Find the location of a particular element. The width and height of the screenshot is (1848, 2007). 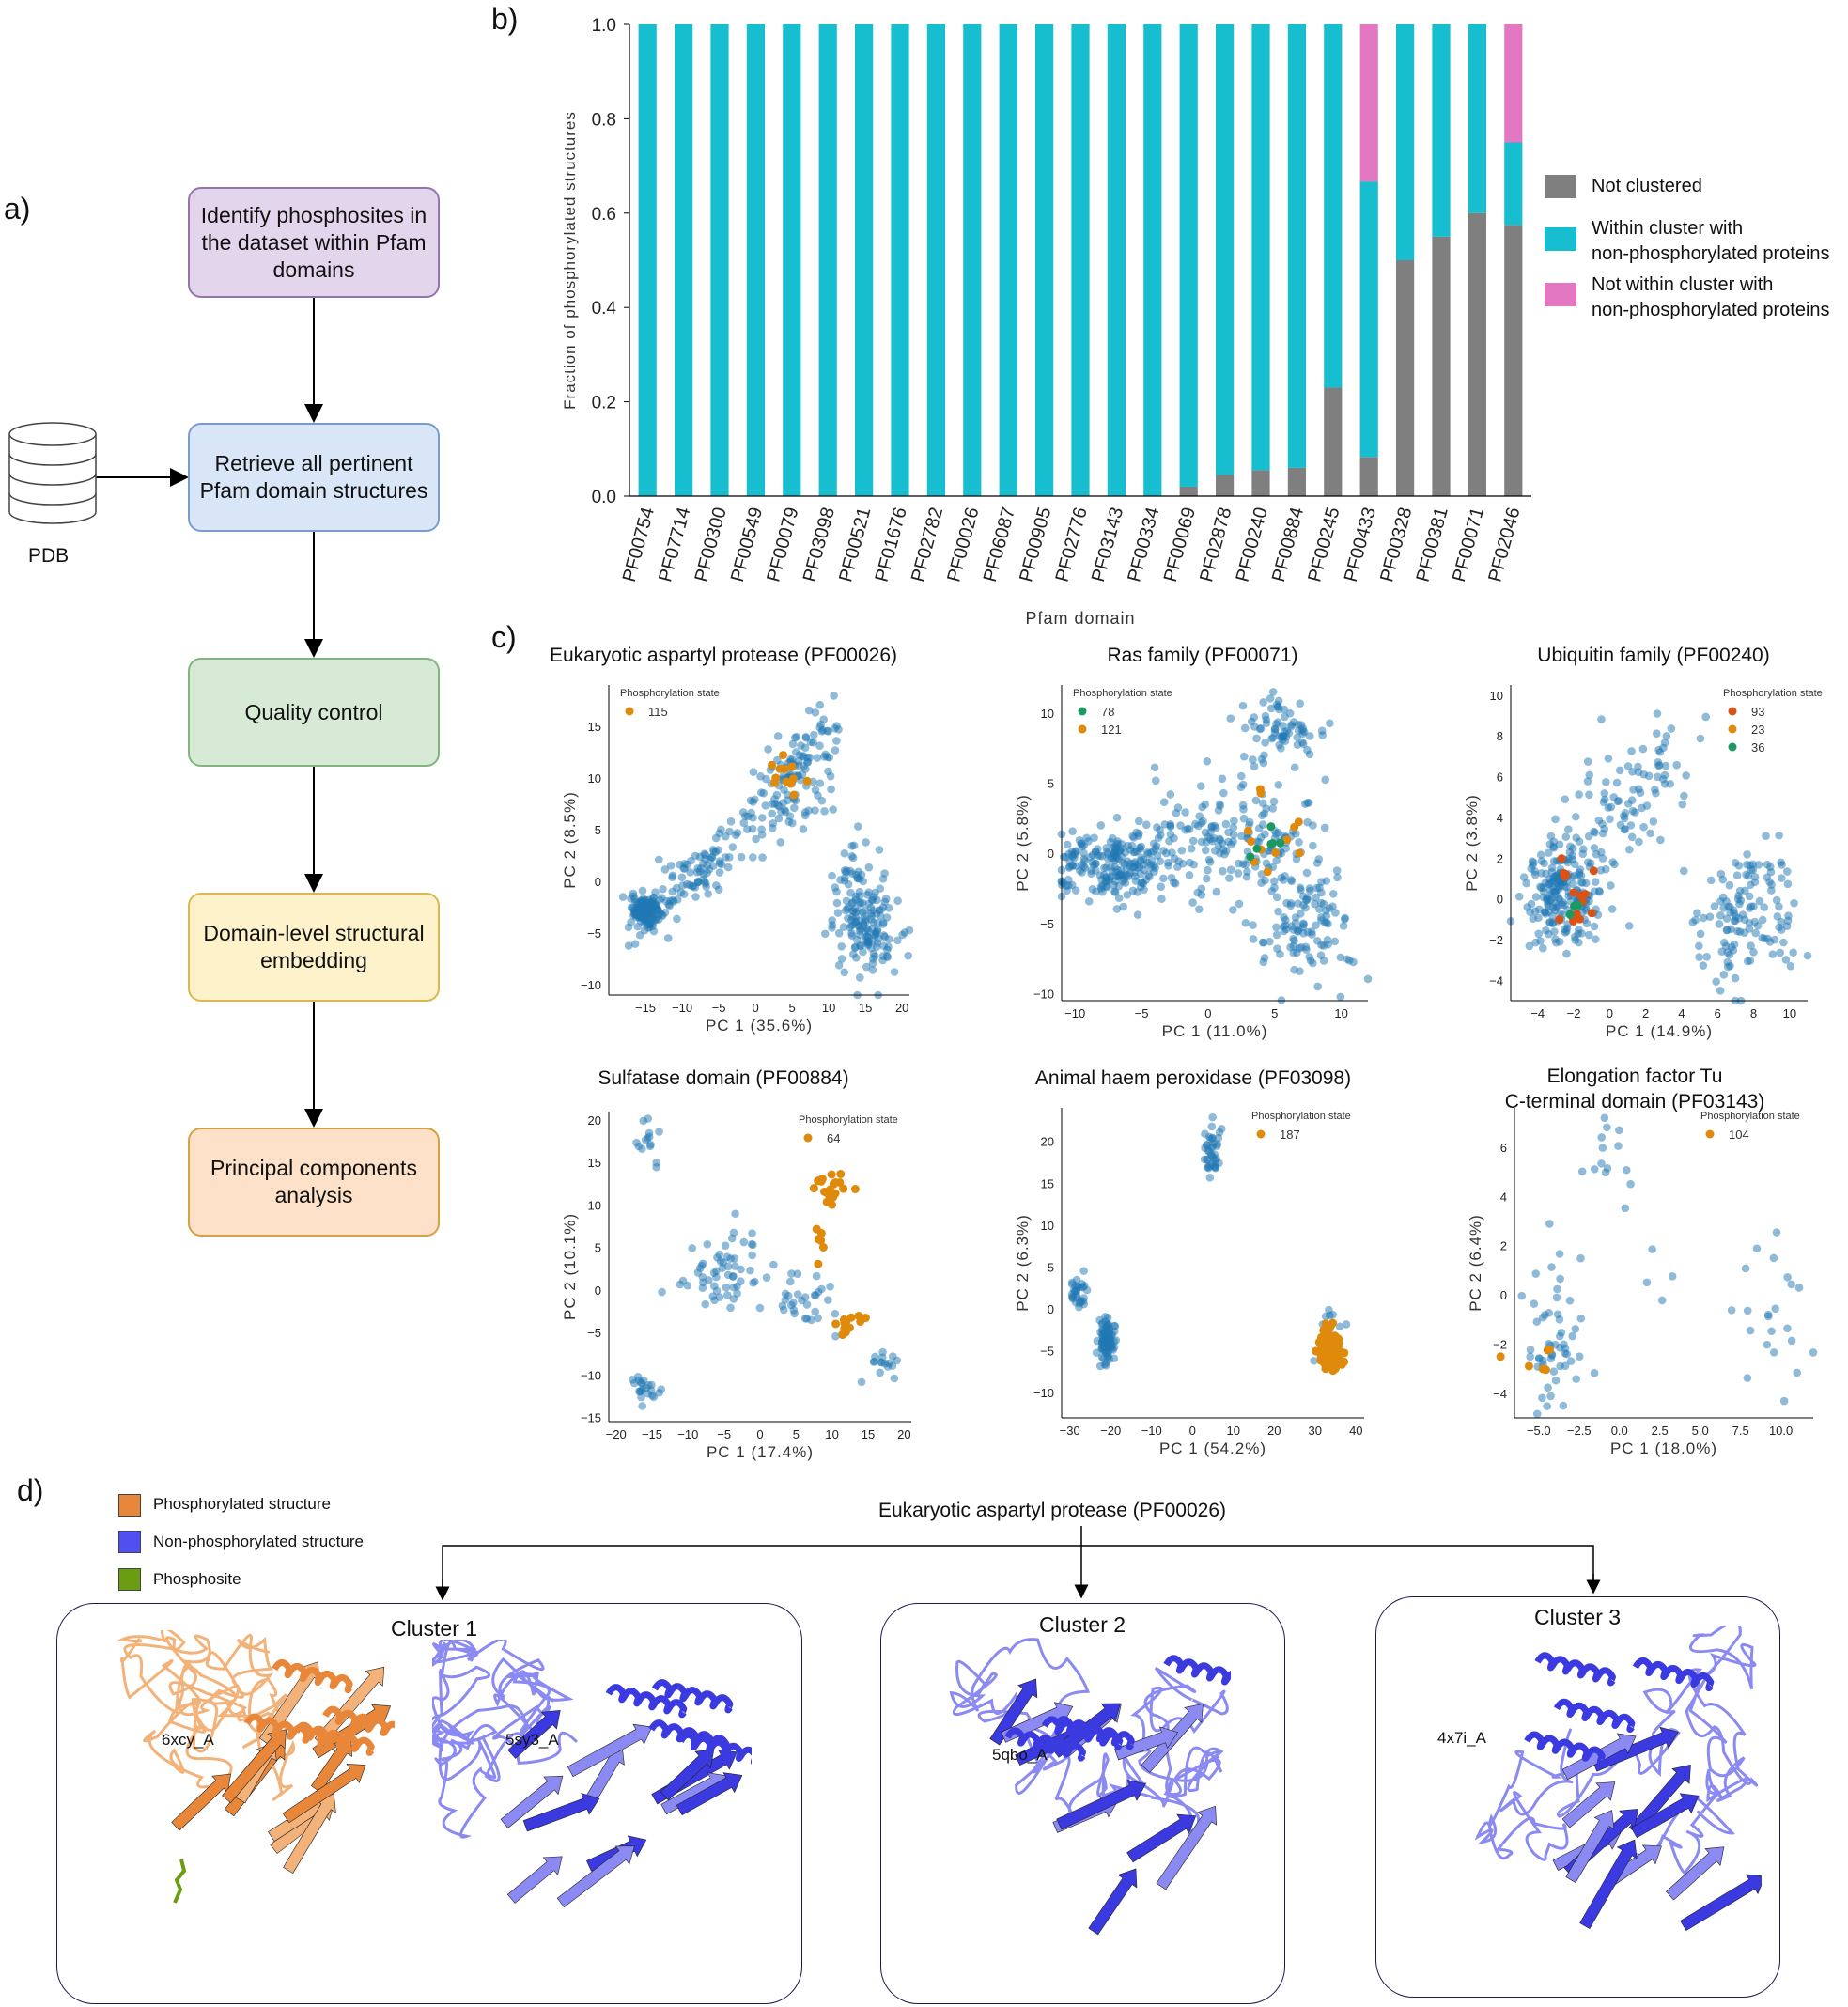

pca-x-tick-label: −15 is located at coordinates (645, 1008).